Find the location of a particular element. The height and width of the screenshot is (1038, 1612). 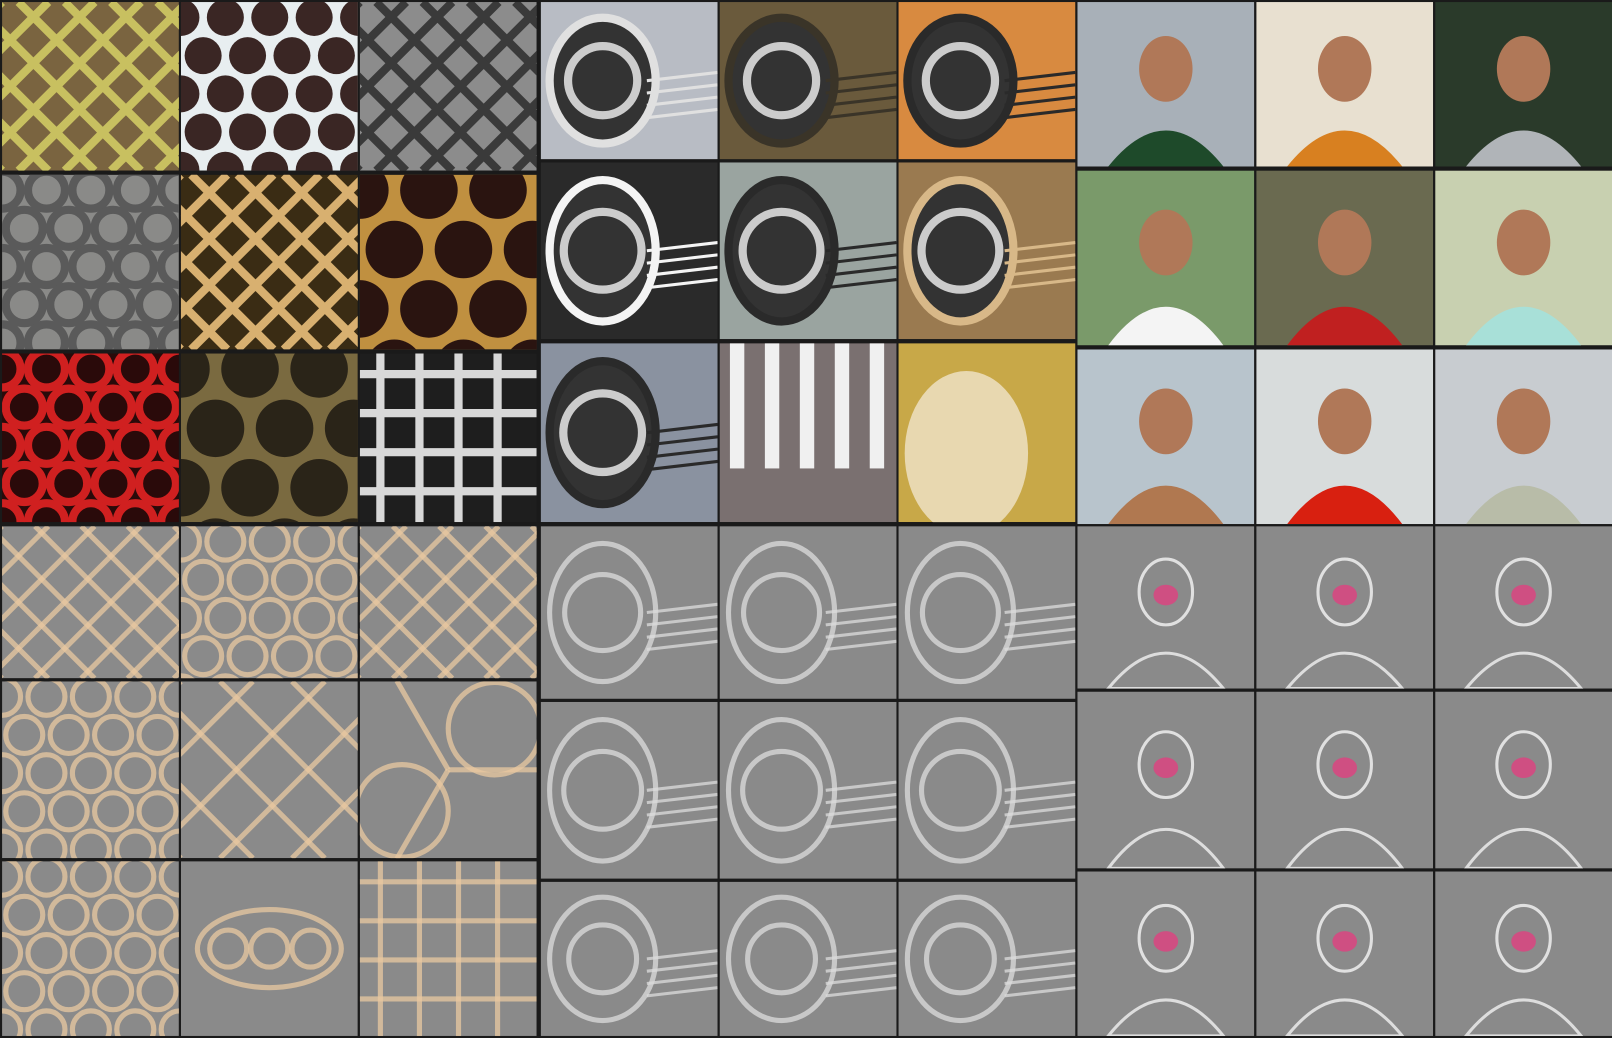

head is located at coordinates (1166, 938).